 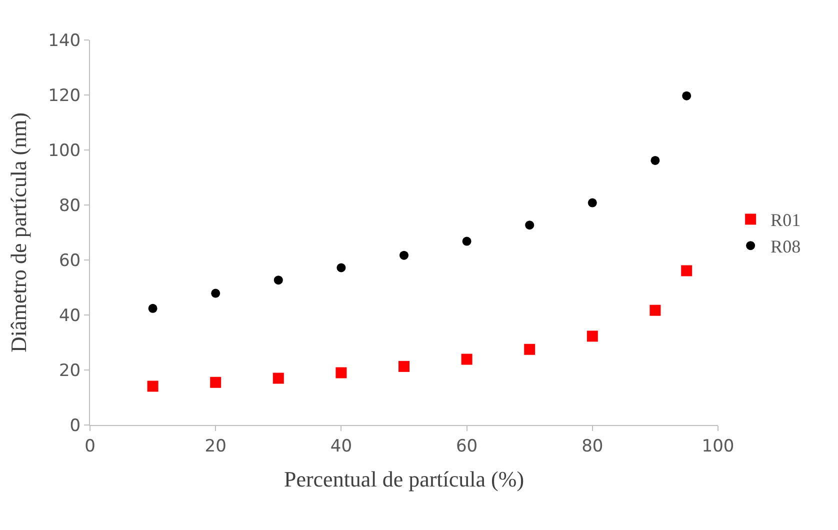 What do you see at coordinates (18, 232) in the screenshot?
I see `y-axis-title: Diâmetro de partícula (nm)` at bounding box center [18, 232].